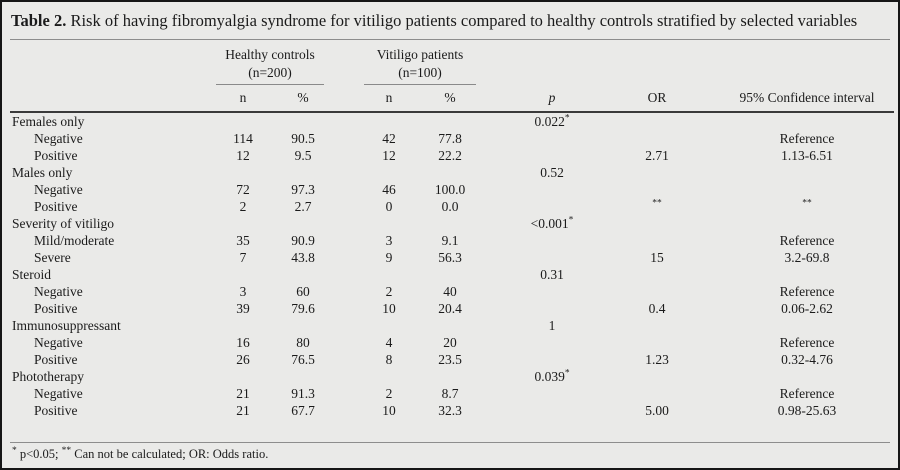 The height and width of the screenshot is (470, 900). What do you see at coordinates (243, 240) in the screenshot?
I see `cell-hc-n: 35` at bounding box center [243, 240].